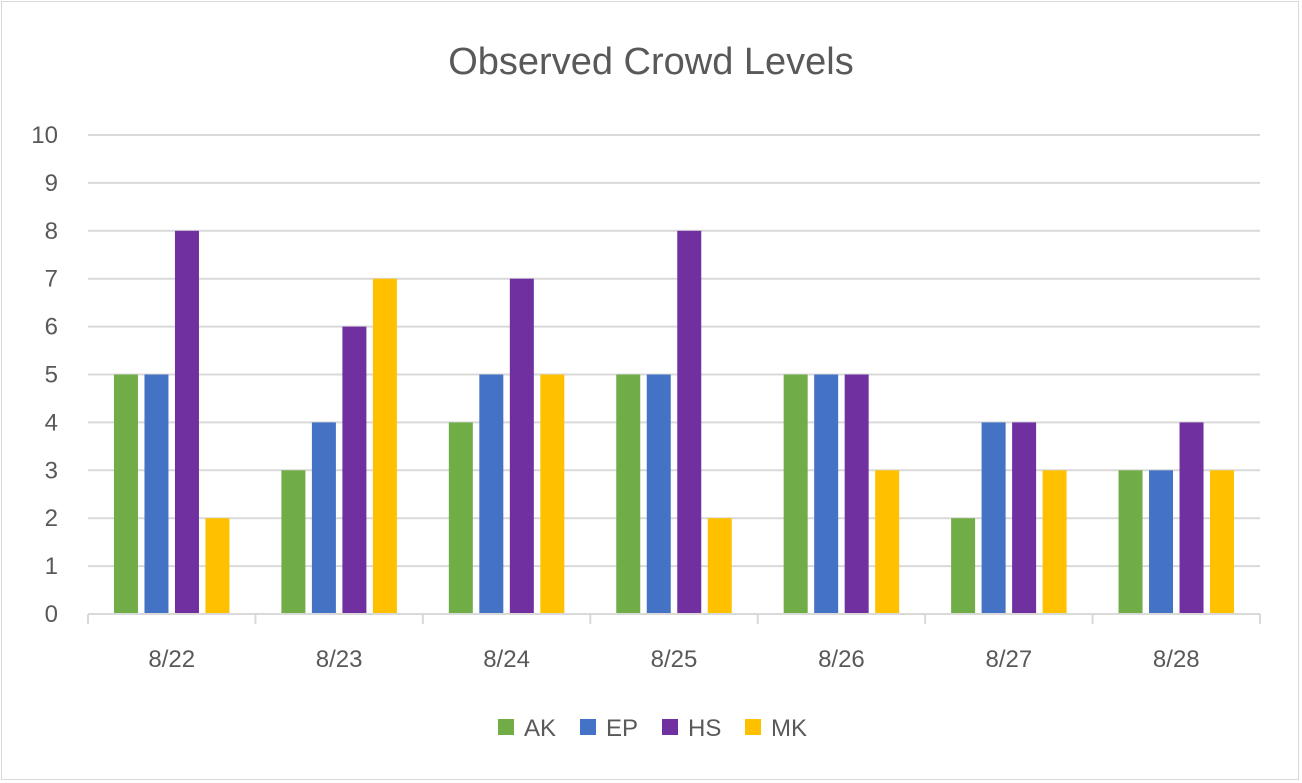 Image resolution: width=1302 pixels, height=783 pixels. I want to click on y-tick-label: 8, so click(51, 231).